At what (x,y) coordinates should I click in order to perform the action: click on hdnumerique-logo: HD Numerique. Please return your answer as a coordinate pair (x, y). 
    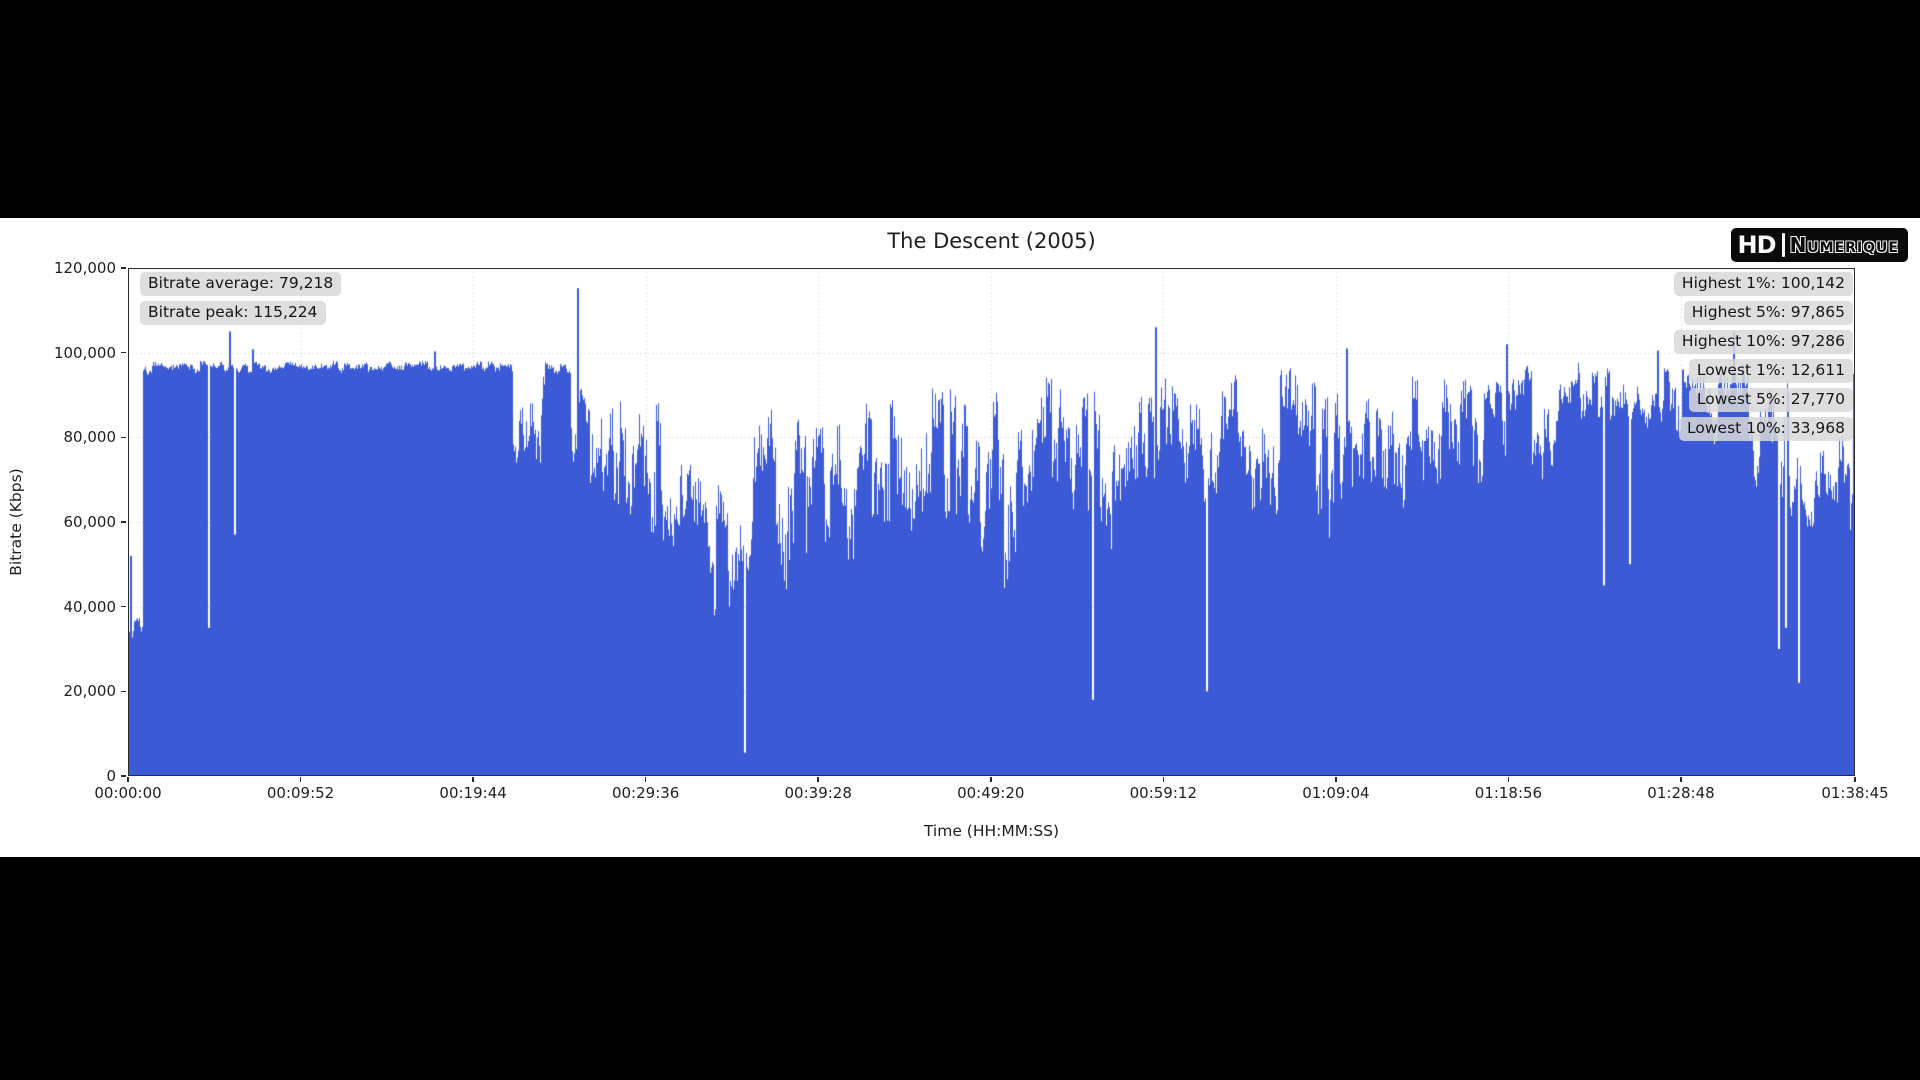
    Looking at the image, I should click on (1819, 245).